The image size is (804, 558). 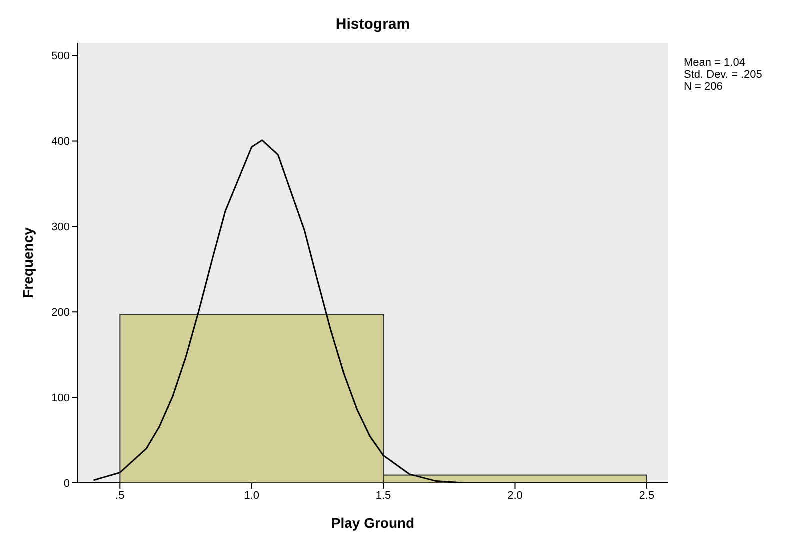 I want to click on y-tick-label: 300, so click(x=61, y=228).